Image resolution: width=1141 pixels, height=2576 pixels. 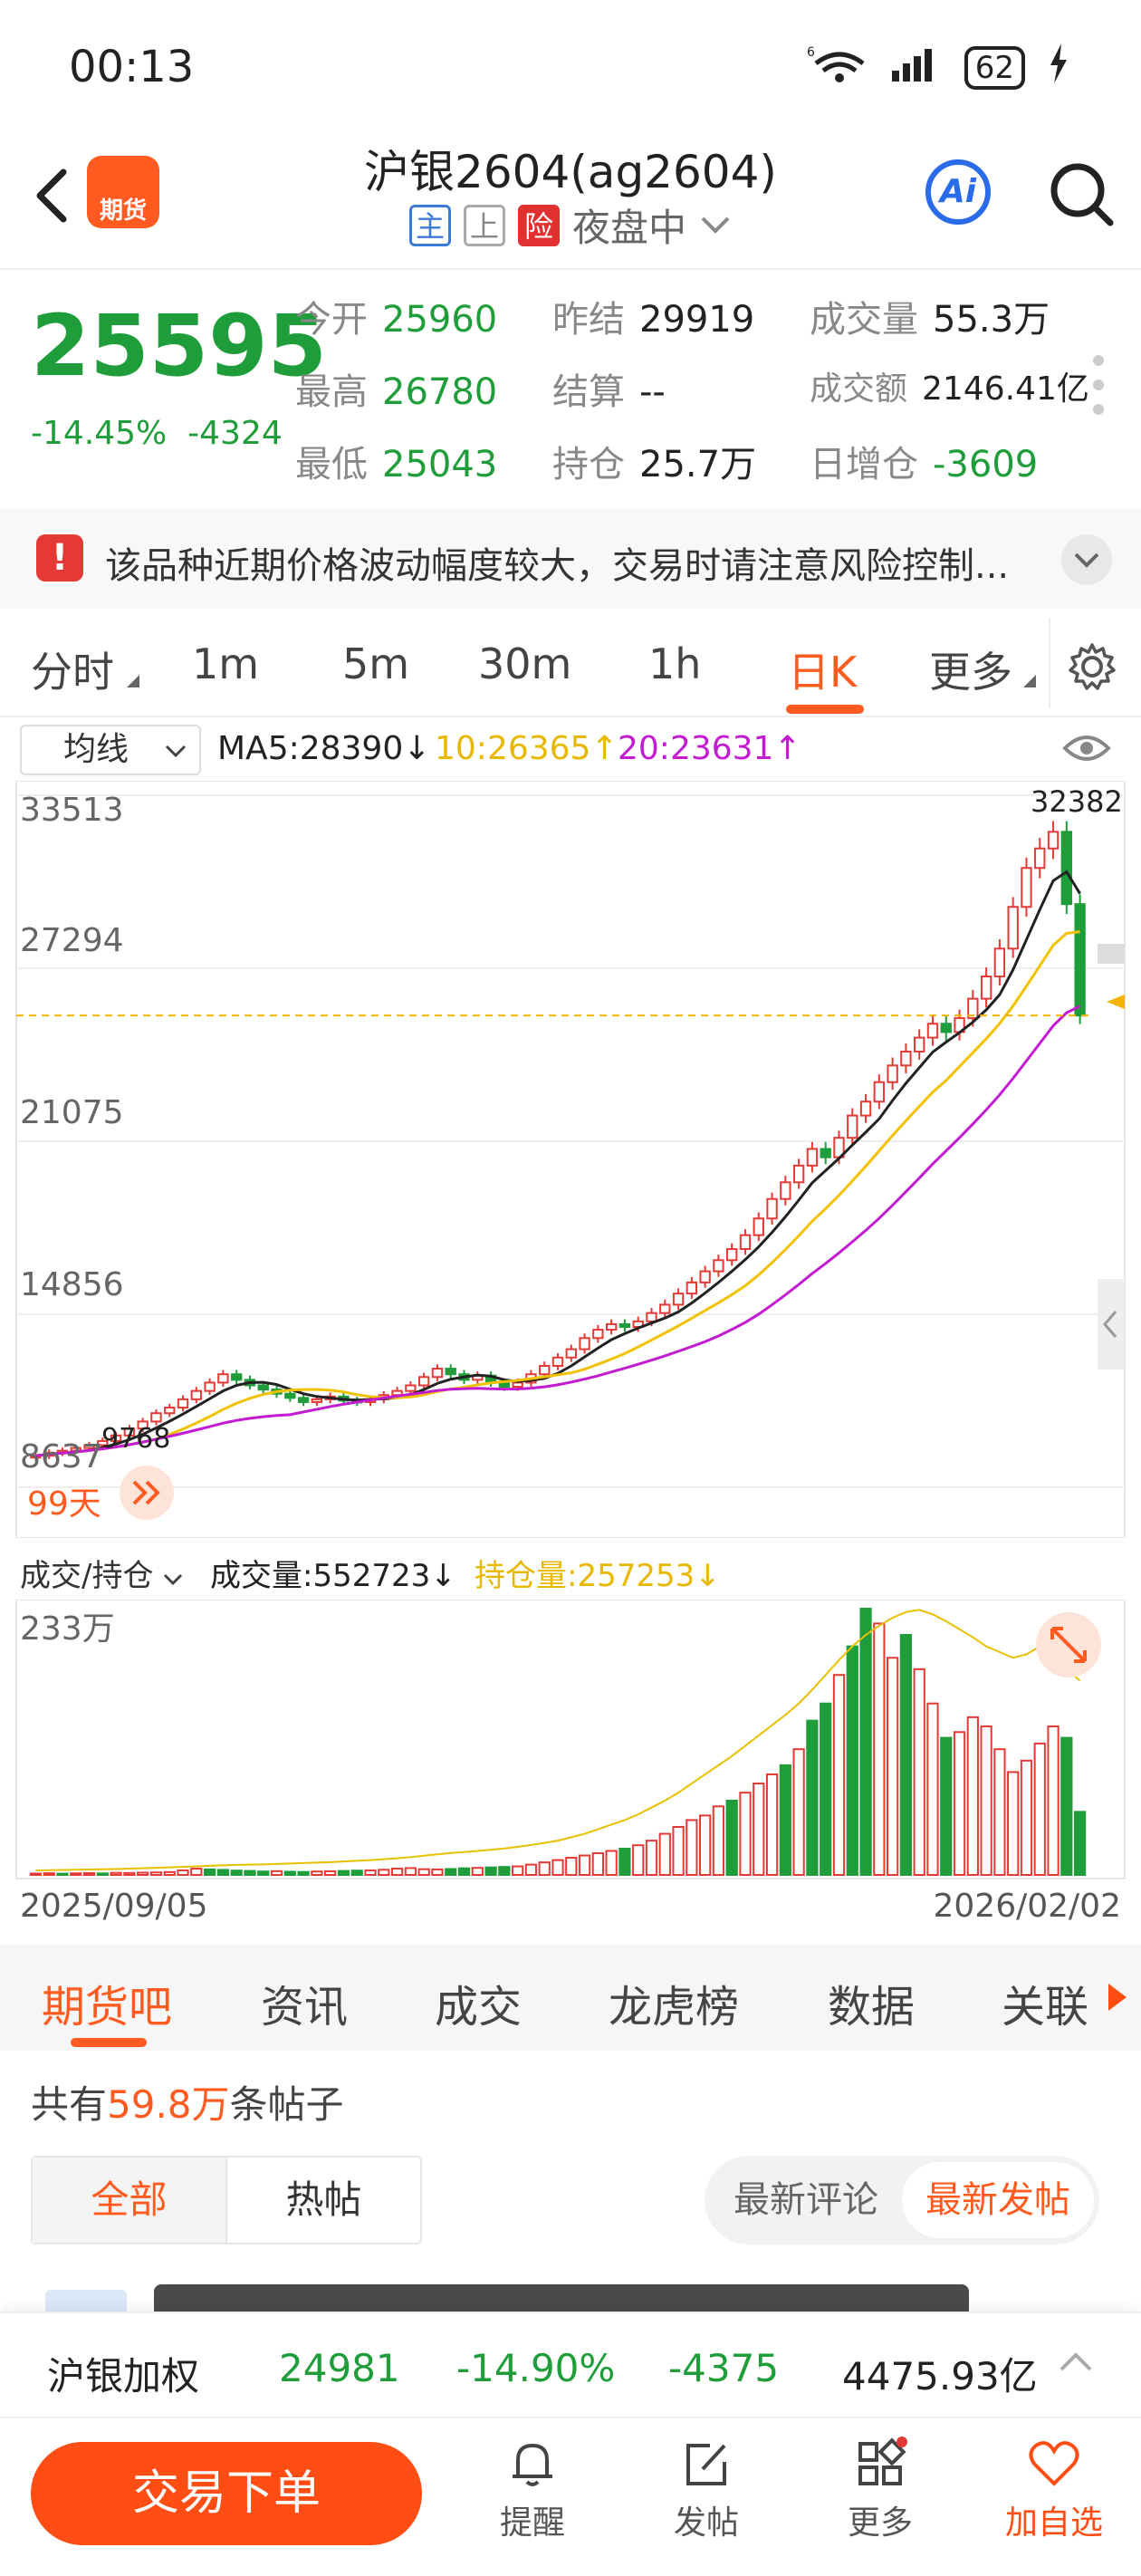 I want to click on tab-1h: 1h, so click(x=675, y=663).